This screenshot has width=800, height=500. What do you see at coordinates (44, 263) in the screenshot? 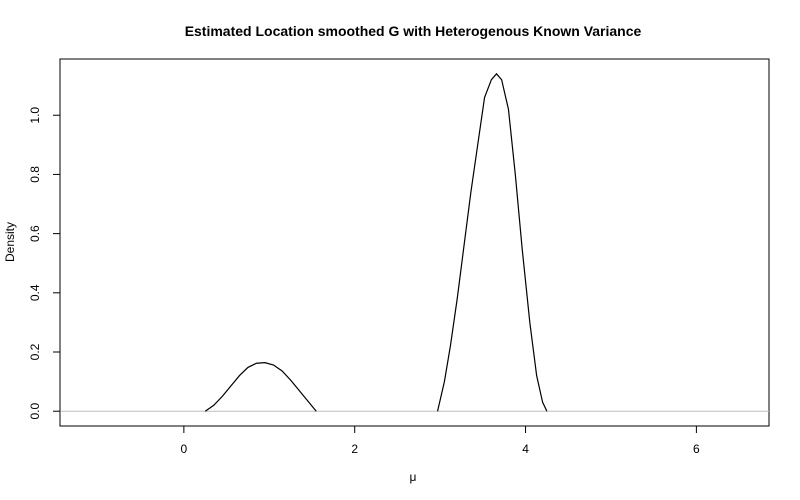
I see `y-axis: 0.0 0.2 0.4 0.6 0.8 1.0` at bounding box center [44, 263].